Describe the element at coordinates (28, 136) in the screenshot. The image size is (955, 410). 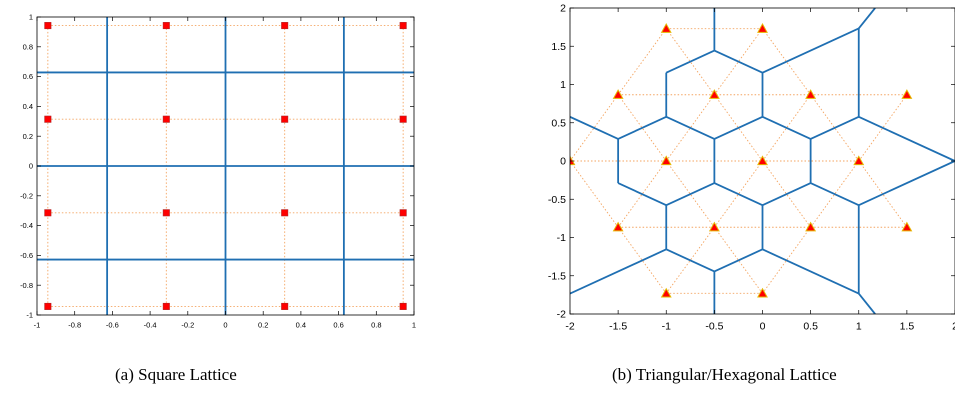
I see `y-tick-label-6: 0.2` at that location.